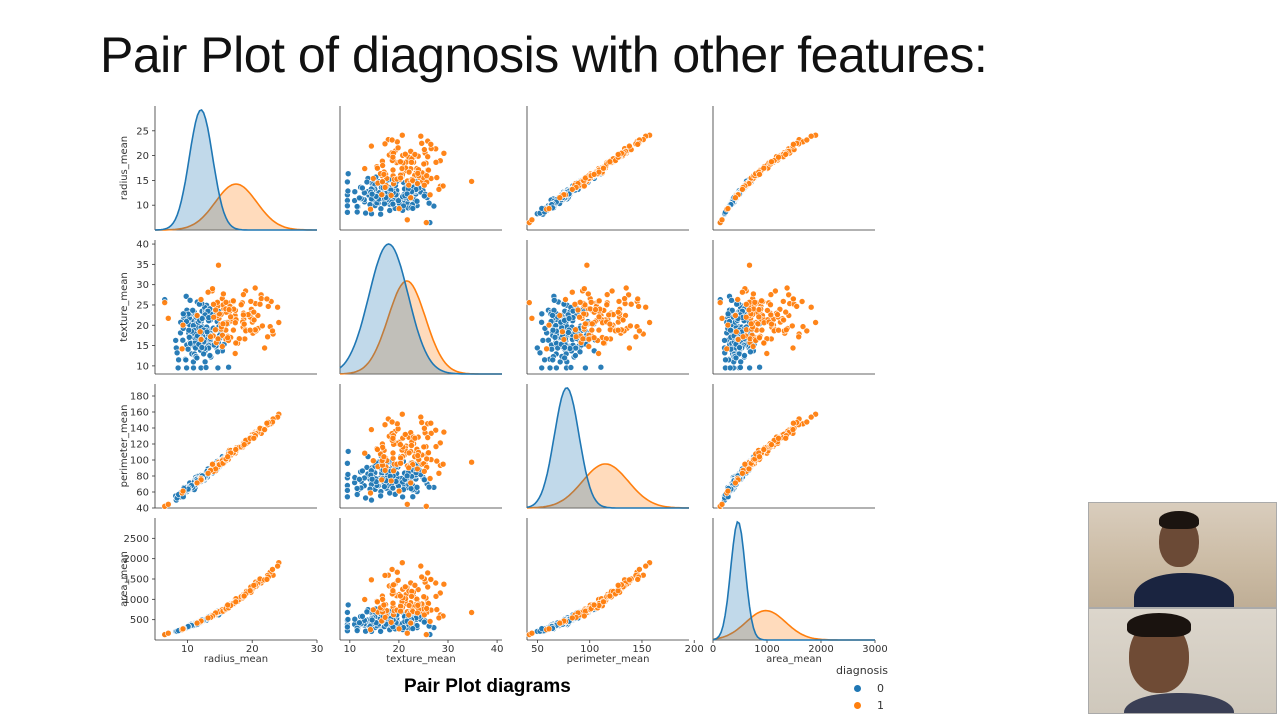 The width and height of the screenshot is (1280, 720). Describe the element at coordinates (420, 659) in the screenshot. I see `x-axis-label: texture_mean` at that location.